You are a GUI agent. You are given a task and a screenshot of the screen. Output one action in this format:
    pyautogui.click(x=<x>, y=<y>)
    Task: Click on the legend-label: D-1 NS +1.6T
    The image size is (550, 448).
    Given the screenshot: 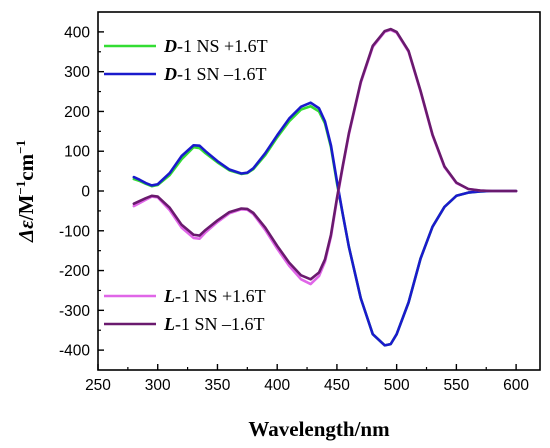 What is the action you would take?
    pyautogui.click(x=215, y=46)
    